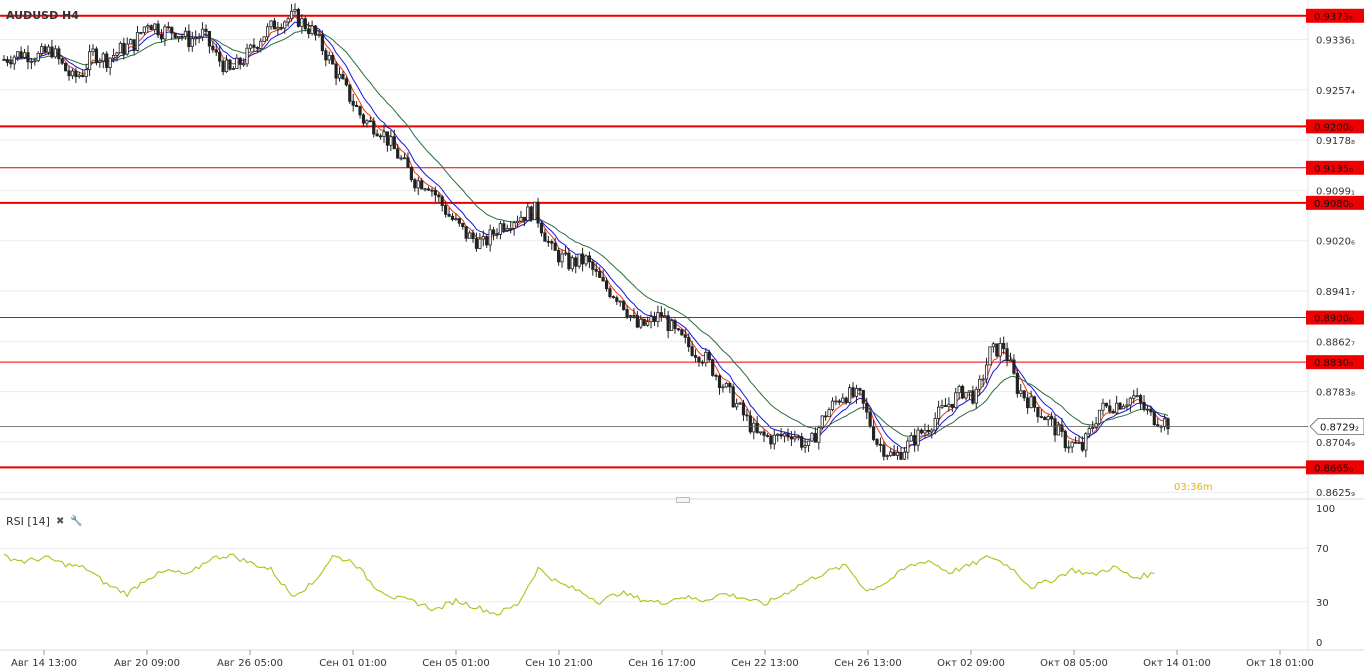  What do you see at coordinates (683, 500) in the screenshot?
I see `panel-resize-handle` at bounding box center [683, 500].